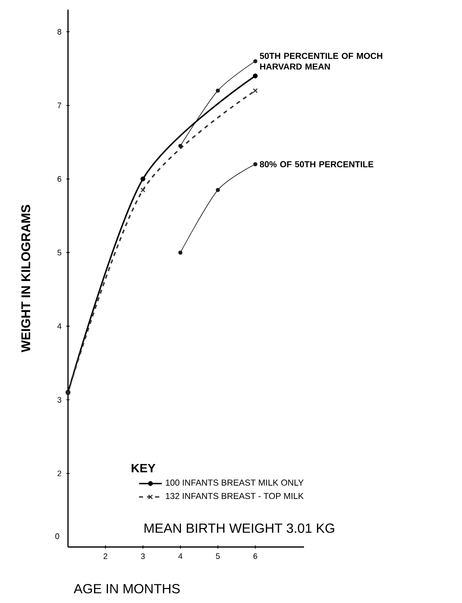  I want to click on y-tick-label: 8, so click(60, 31).